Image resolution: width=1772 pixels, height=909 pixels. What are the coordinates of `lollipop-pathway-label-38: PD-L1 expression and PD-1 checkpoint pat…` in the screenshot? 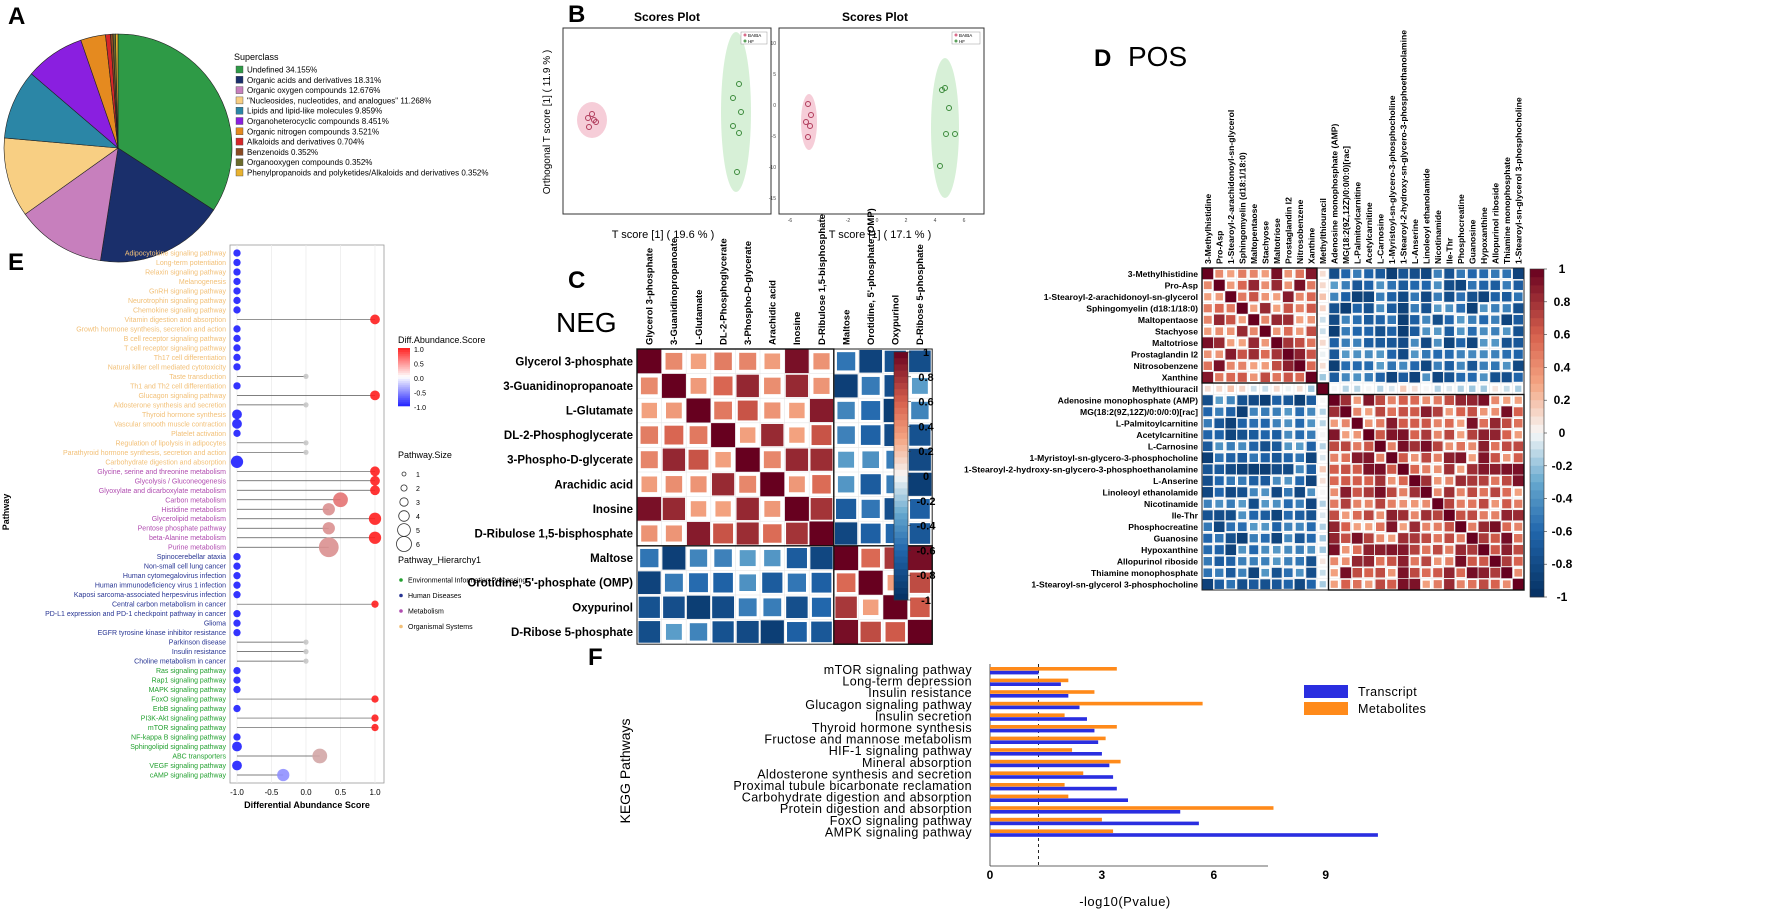 It's located at (136, 614).